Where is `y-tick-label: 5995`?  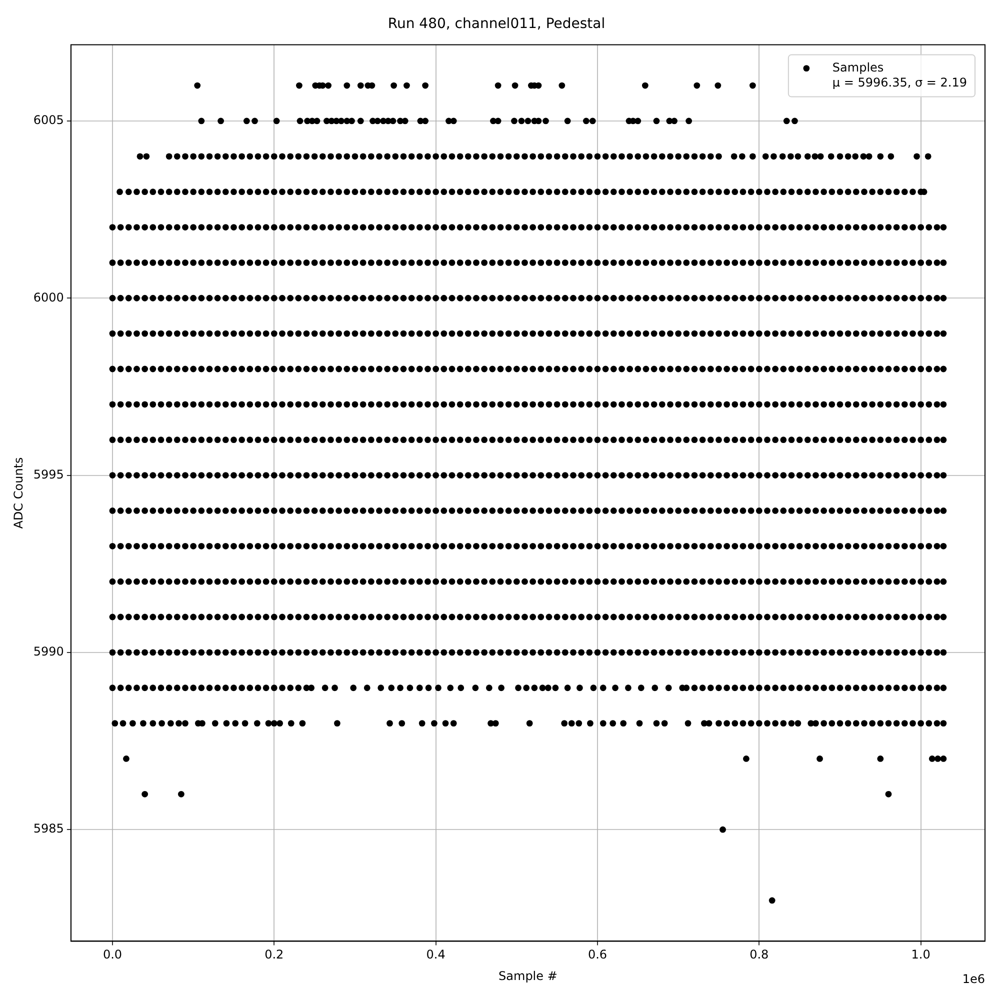
y-tick-label: 5995 is located at coordinates (48, 474).